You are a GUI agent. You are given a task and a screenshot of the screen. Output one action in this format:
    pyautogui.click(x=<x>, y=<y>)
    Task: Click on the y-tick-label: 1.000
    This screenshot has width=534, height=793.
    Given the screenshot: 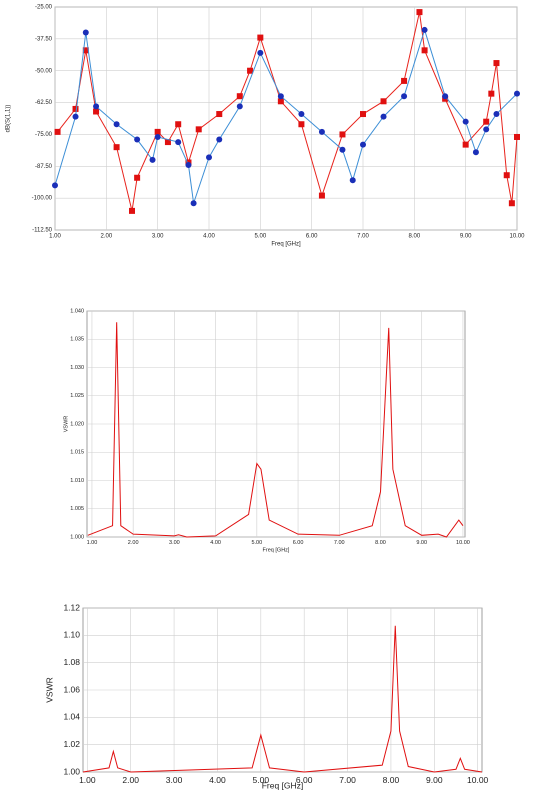 What is the action you would take?
    pyautogui.click(x=77, y=537)
    